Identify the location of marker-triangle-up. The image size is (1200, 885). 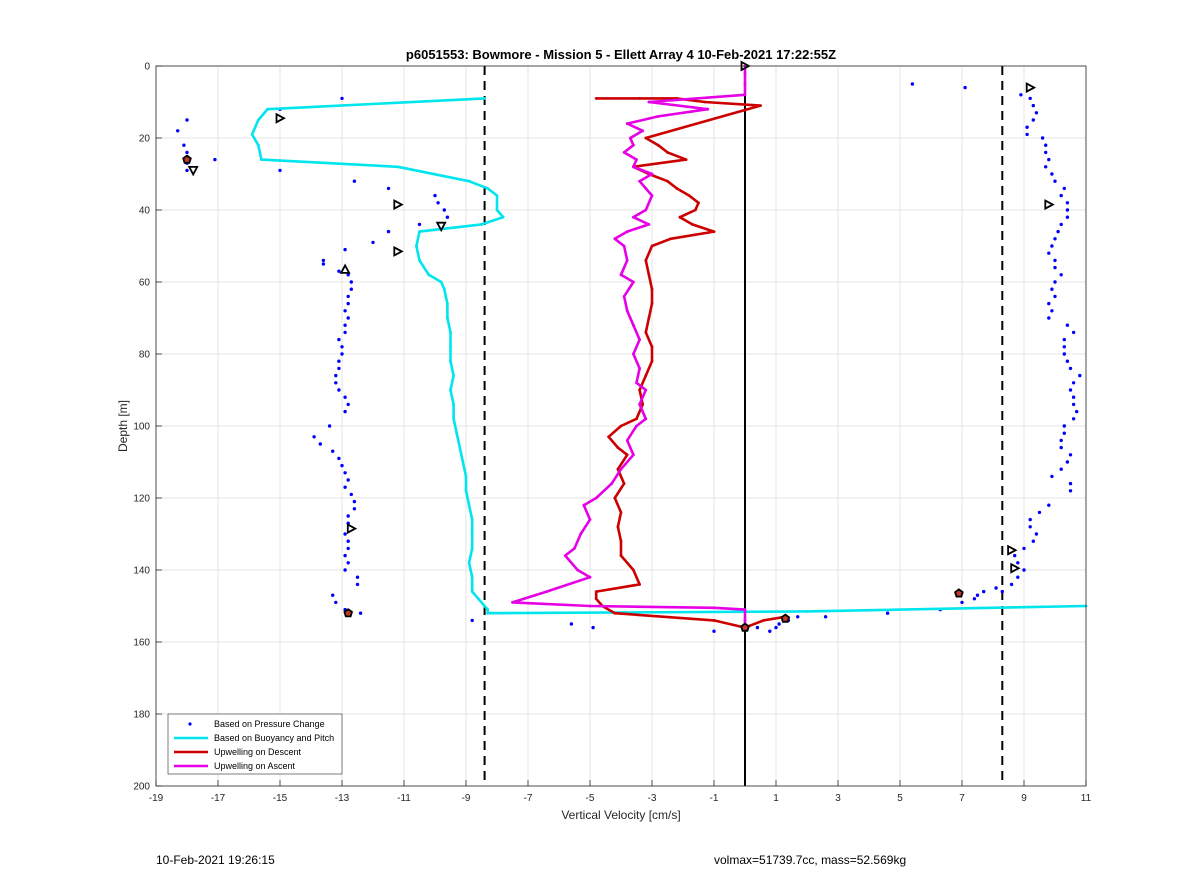
(345, 268).